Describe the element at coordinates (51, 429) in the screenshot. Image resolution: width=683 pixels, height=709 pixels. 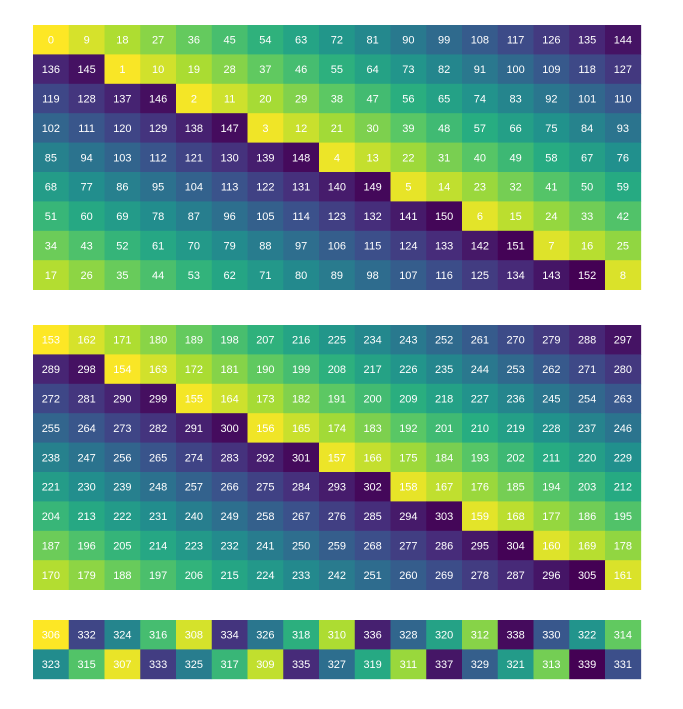
I see `heatmap-cell-label: 255` at that location.